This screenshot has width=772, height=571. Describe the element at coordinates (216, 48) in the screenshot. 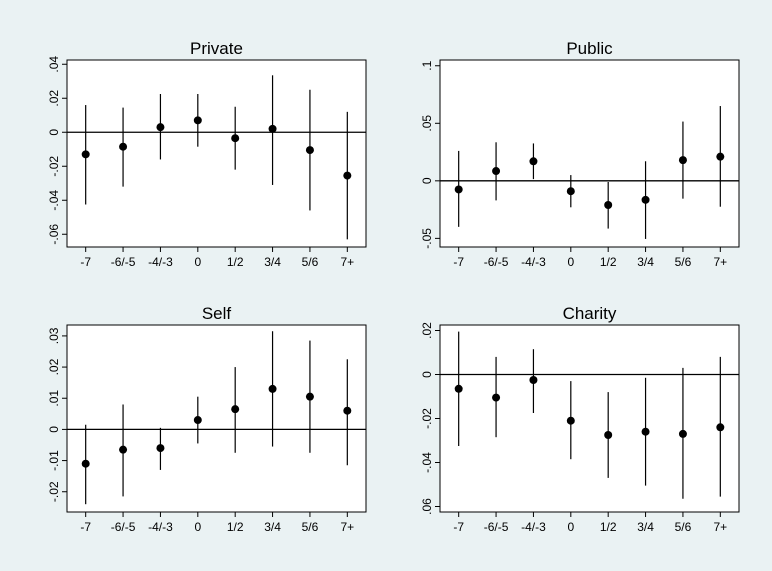

I see `panel-title: Private` at that location.